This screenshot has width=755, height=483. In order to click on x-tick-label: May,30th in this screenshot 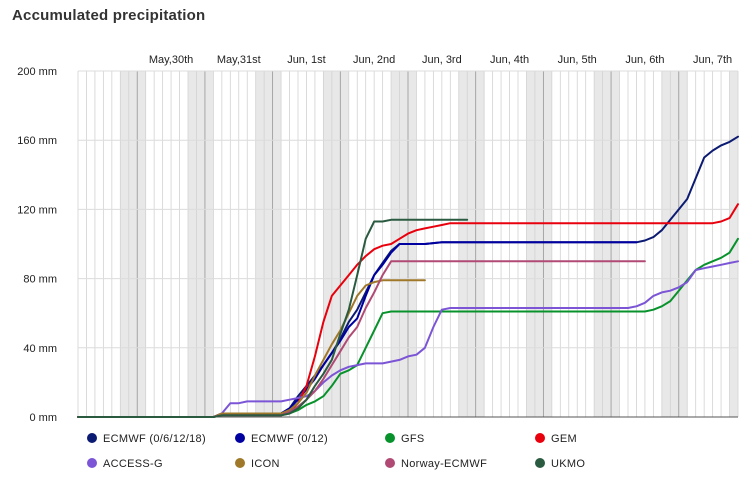, I will do `click(171, 60)`.